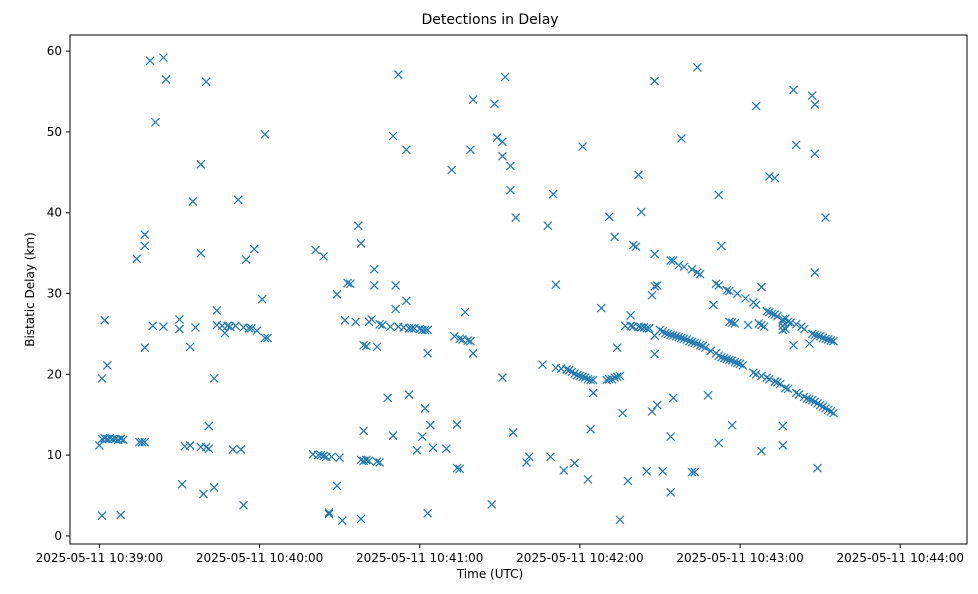 The width and height of the screenshot is (978, 594). I want to click on x-tick-label: 2025-05-11 10:39:00, so click(99, 558).